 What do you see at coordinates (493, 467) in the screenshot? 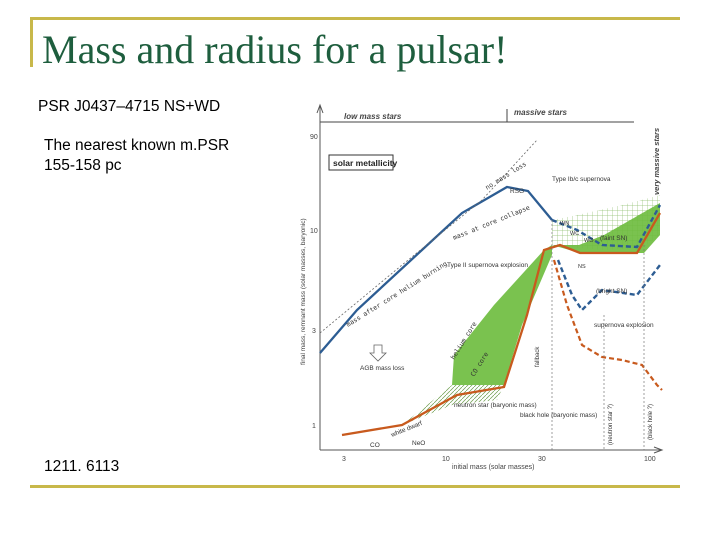
I see `x-axis-label: initial mass (solar masses)` at bounding box center [493, 467].